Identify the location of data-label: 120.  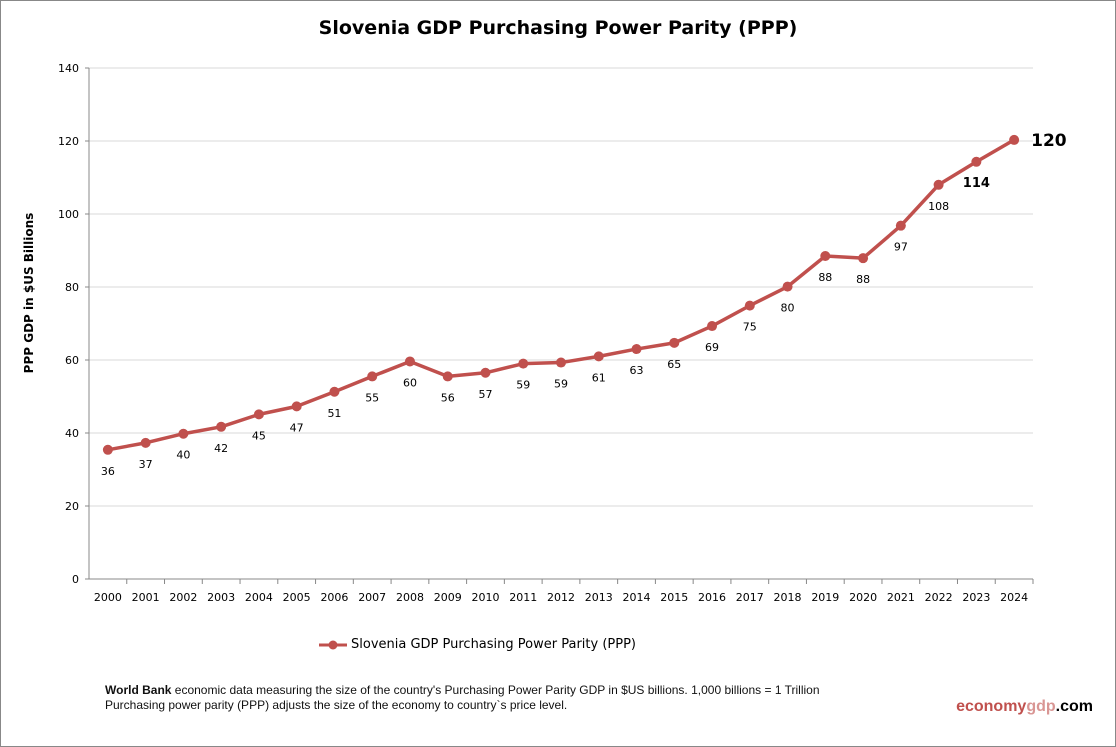
(1049, 141).